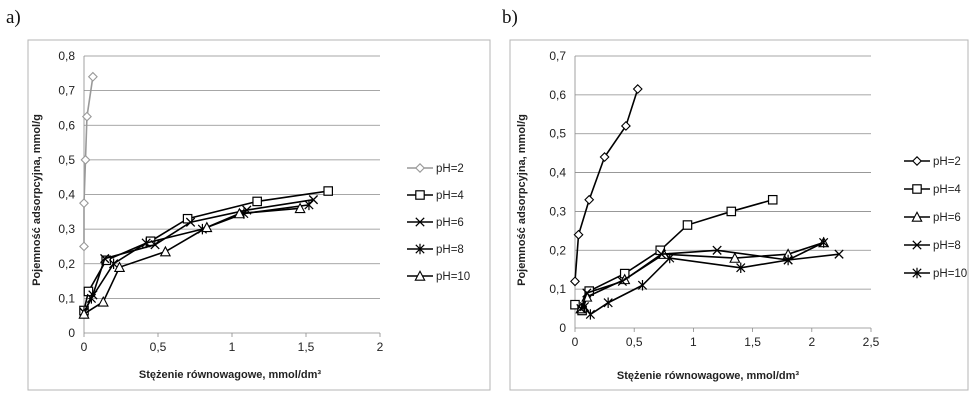 Image resolution: width=975 pixels, height=396 pixels. What do you see at coordinates (752, 342) in the screenshot?
I see `chart-b-x-tick-label: 1,5` at bounding box center [752, 342].